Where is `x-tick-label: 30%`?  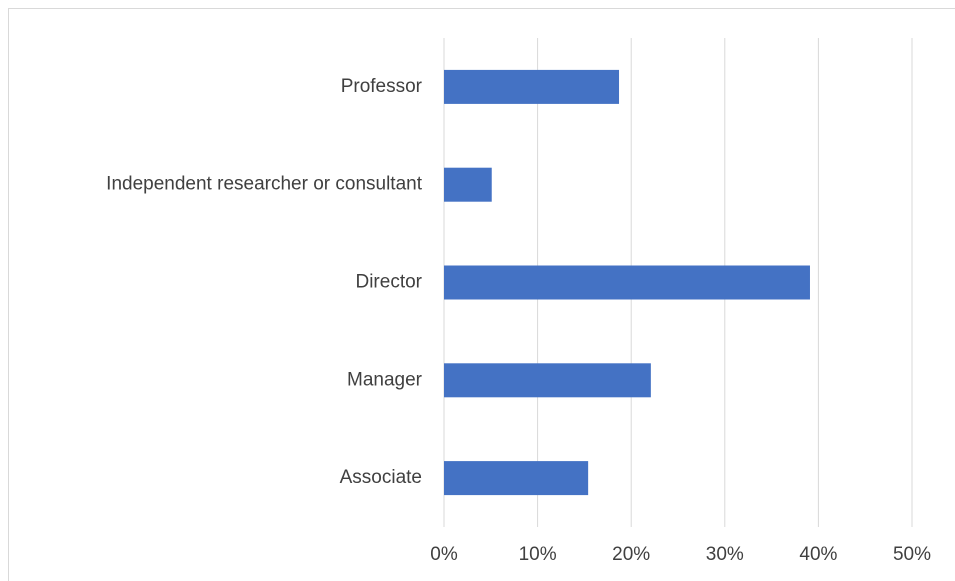 x-tick-label: 30% is located at coordinates (725, 554).